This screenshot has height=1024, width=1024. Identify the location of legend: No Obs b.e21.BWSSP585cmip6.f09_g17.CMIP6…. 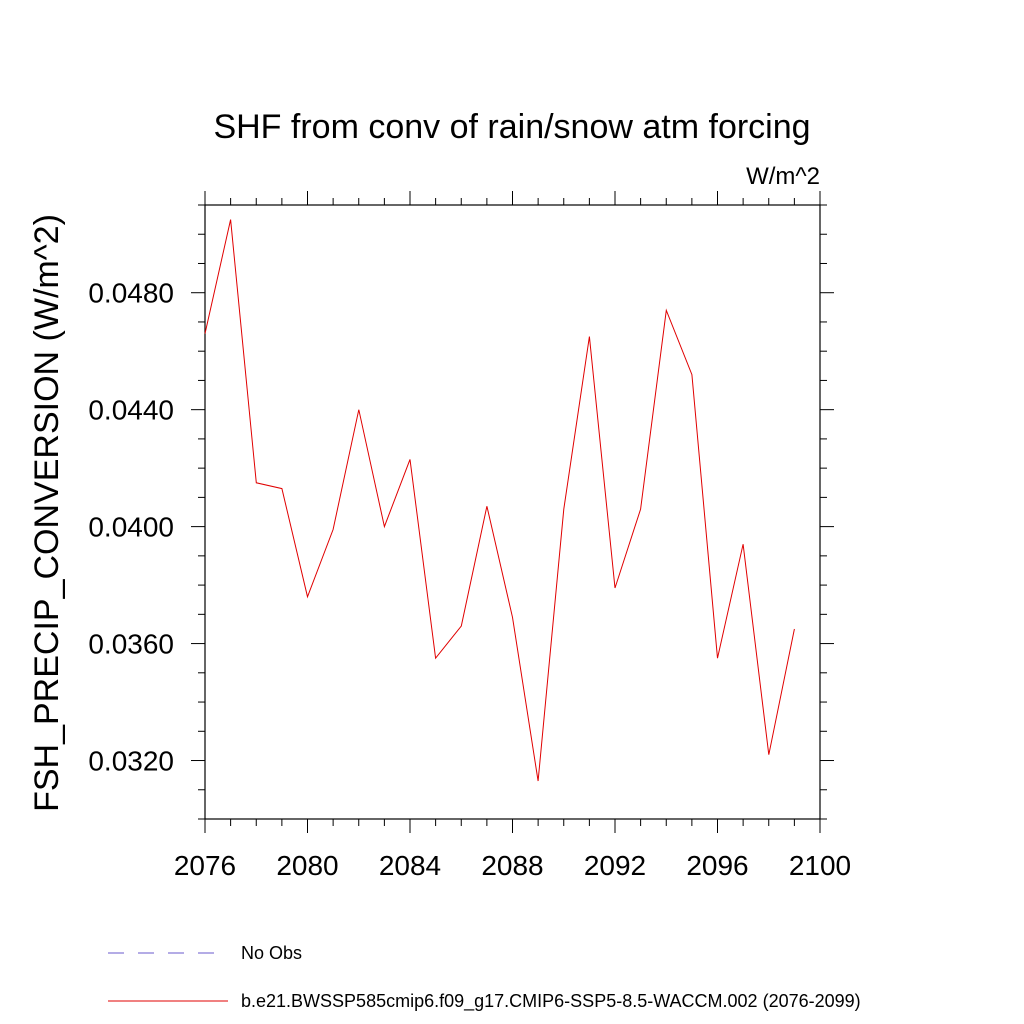
(484, 977).